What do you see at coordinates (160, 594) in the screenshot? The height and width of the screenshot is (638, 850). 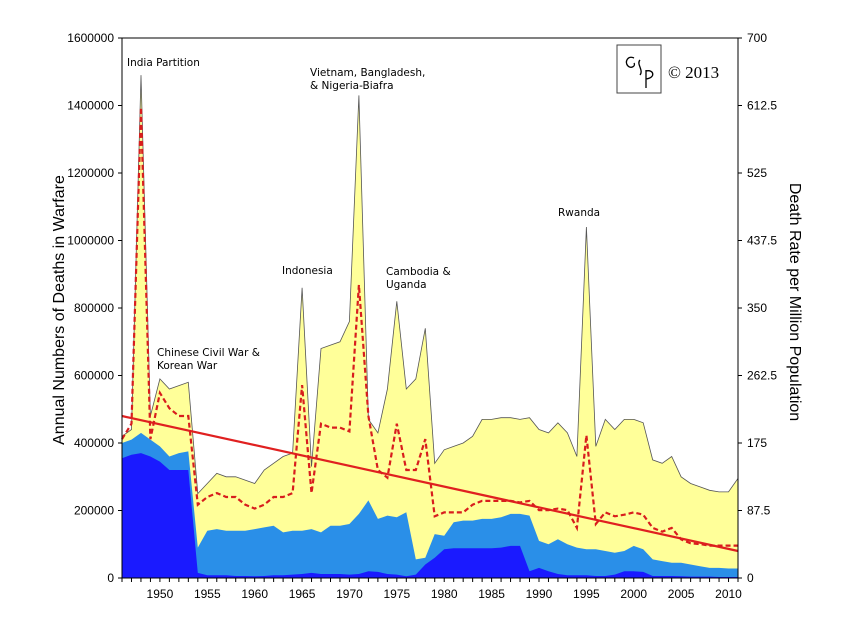 I see `x-tick-label: 1950` at bounding box center [160, 594].